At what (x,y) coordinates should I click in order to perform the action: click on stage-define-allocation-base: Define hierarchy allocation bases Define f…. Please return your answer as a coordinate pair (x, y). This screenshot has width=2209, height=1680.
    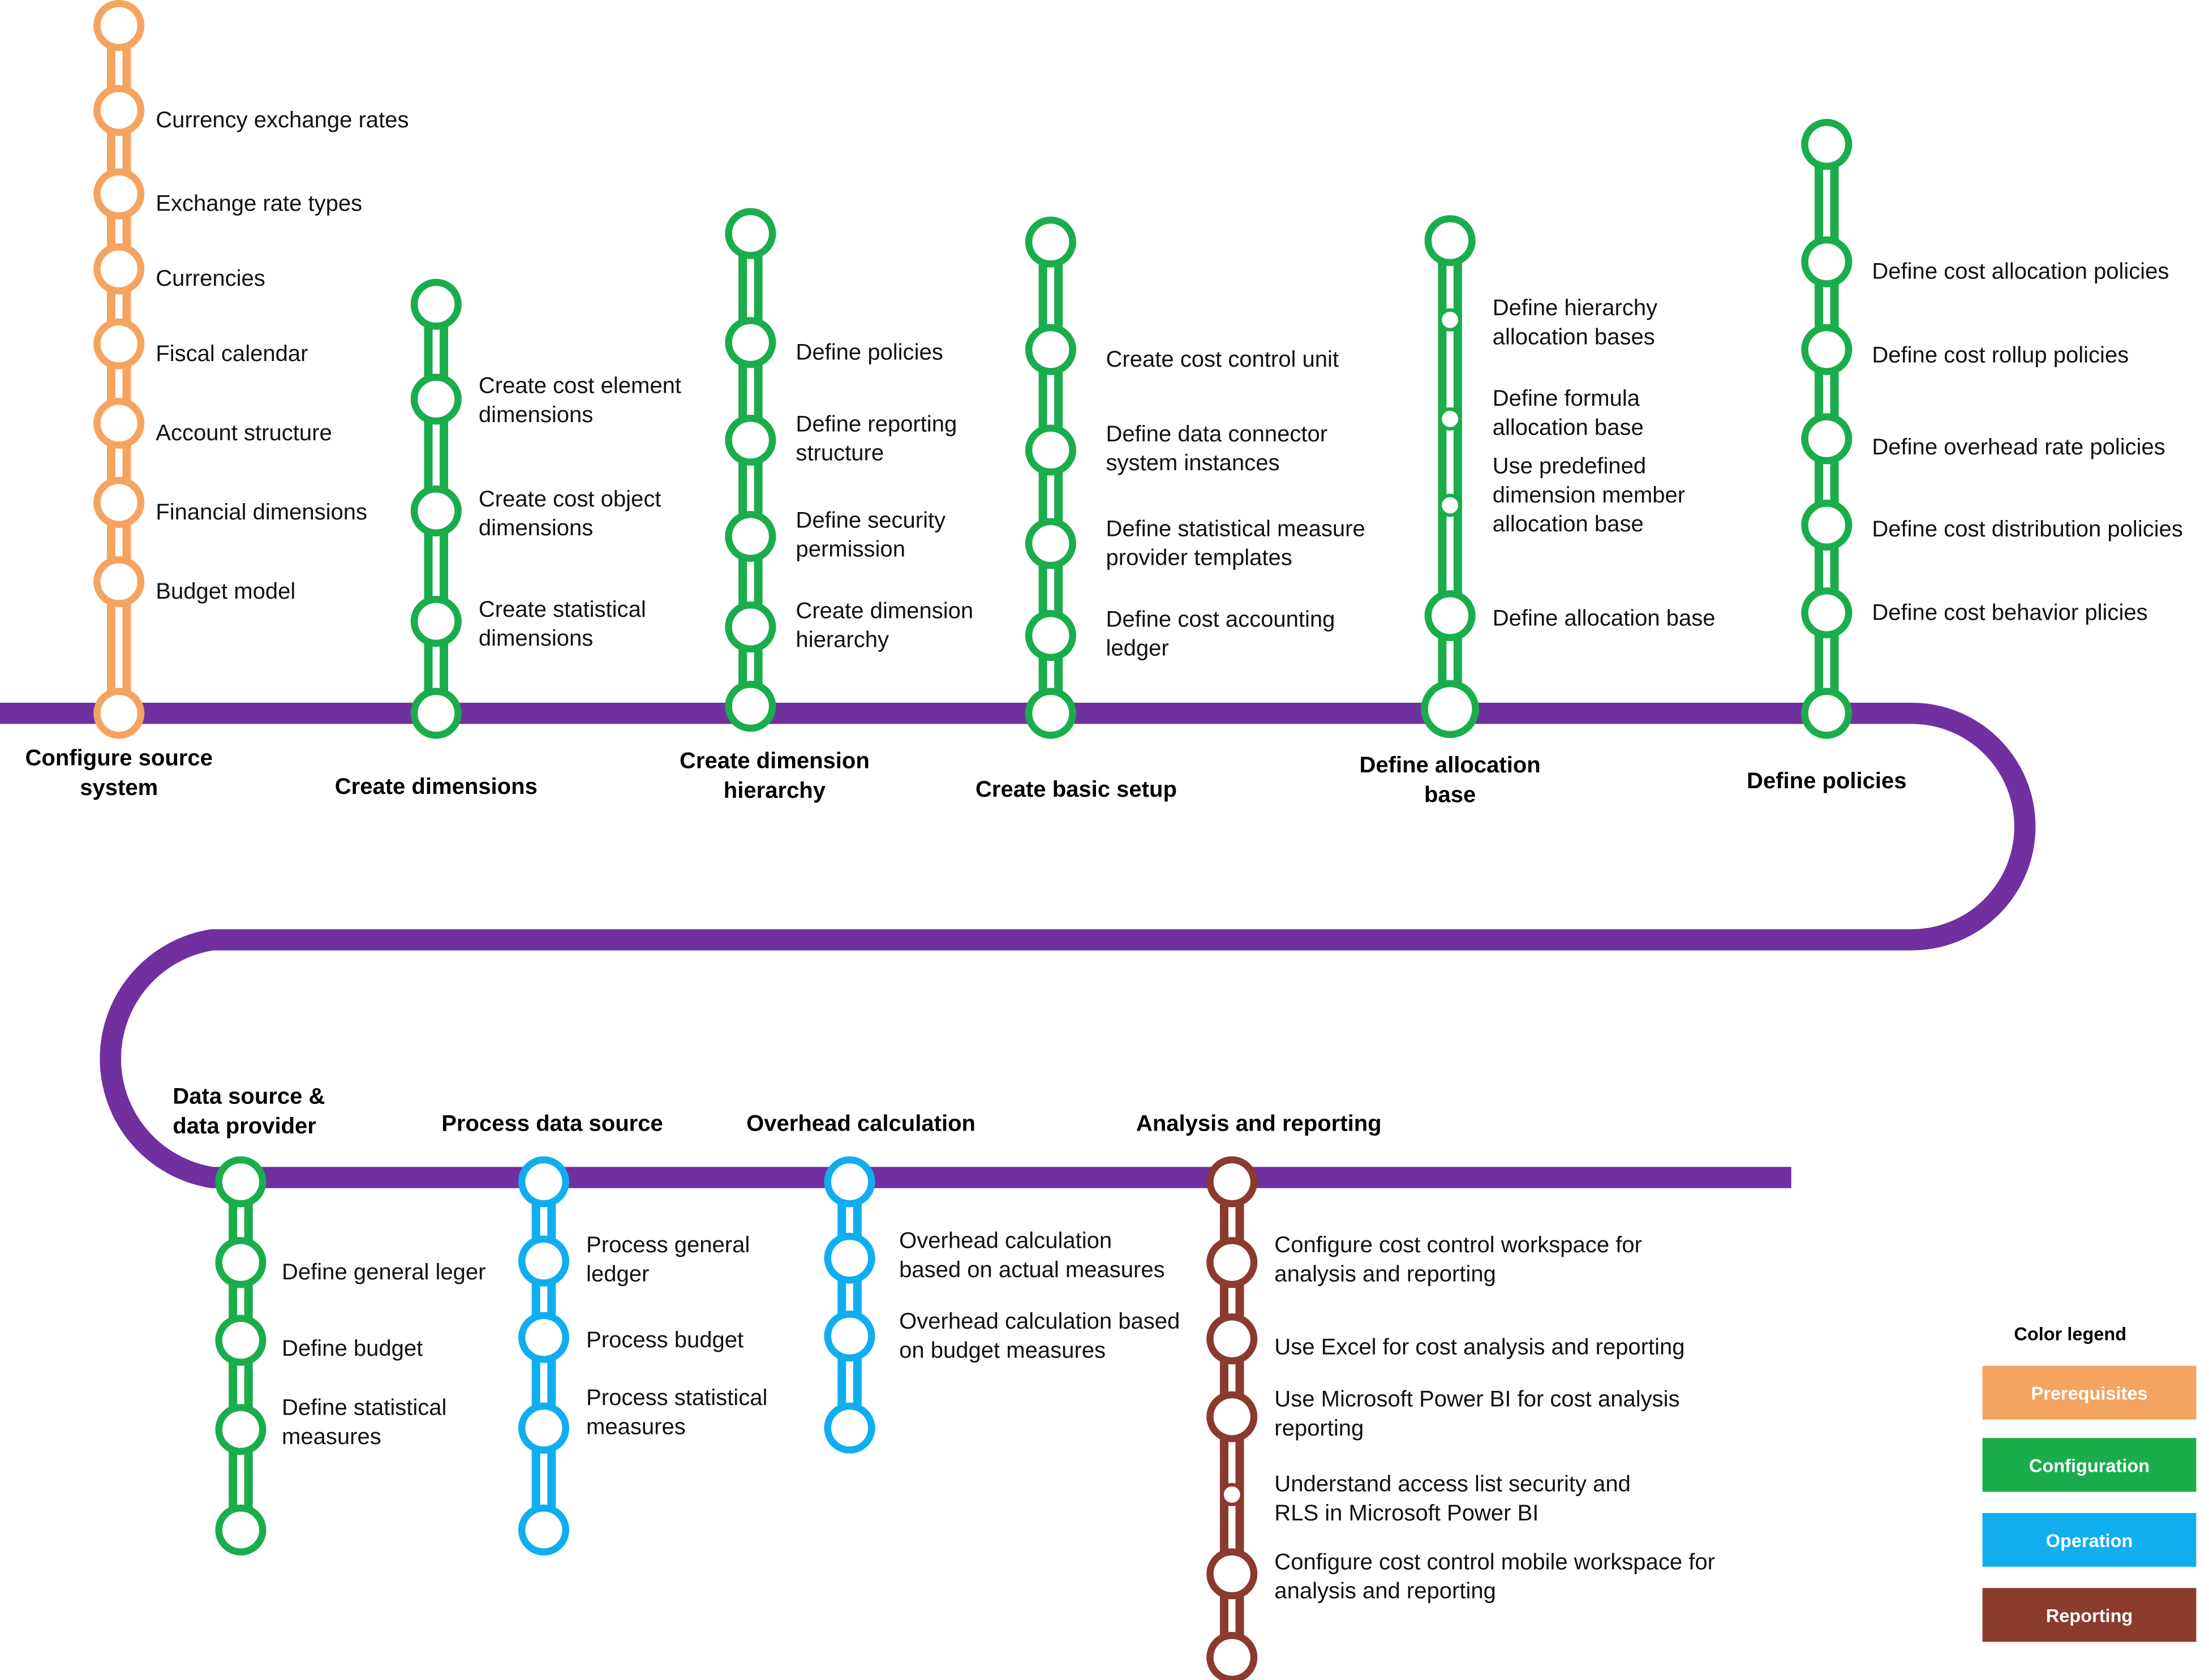
    Looking at the image, I should click on (1537, 511).